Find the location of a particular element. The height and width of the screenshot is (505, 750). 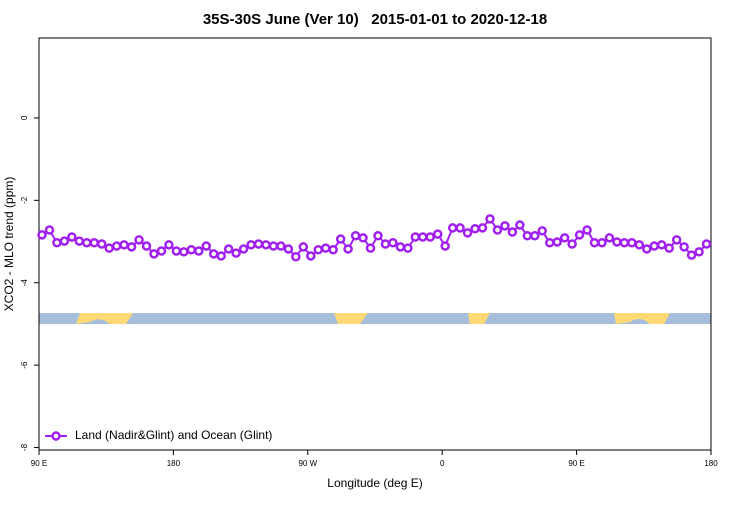

legend-label: Land (Nadir&Glint) and Ocean (Glint) is located at coordinates (173, 435).